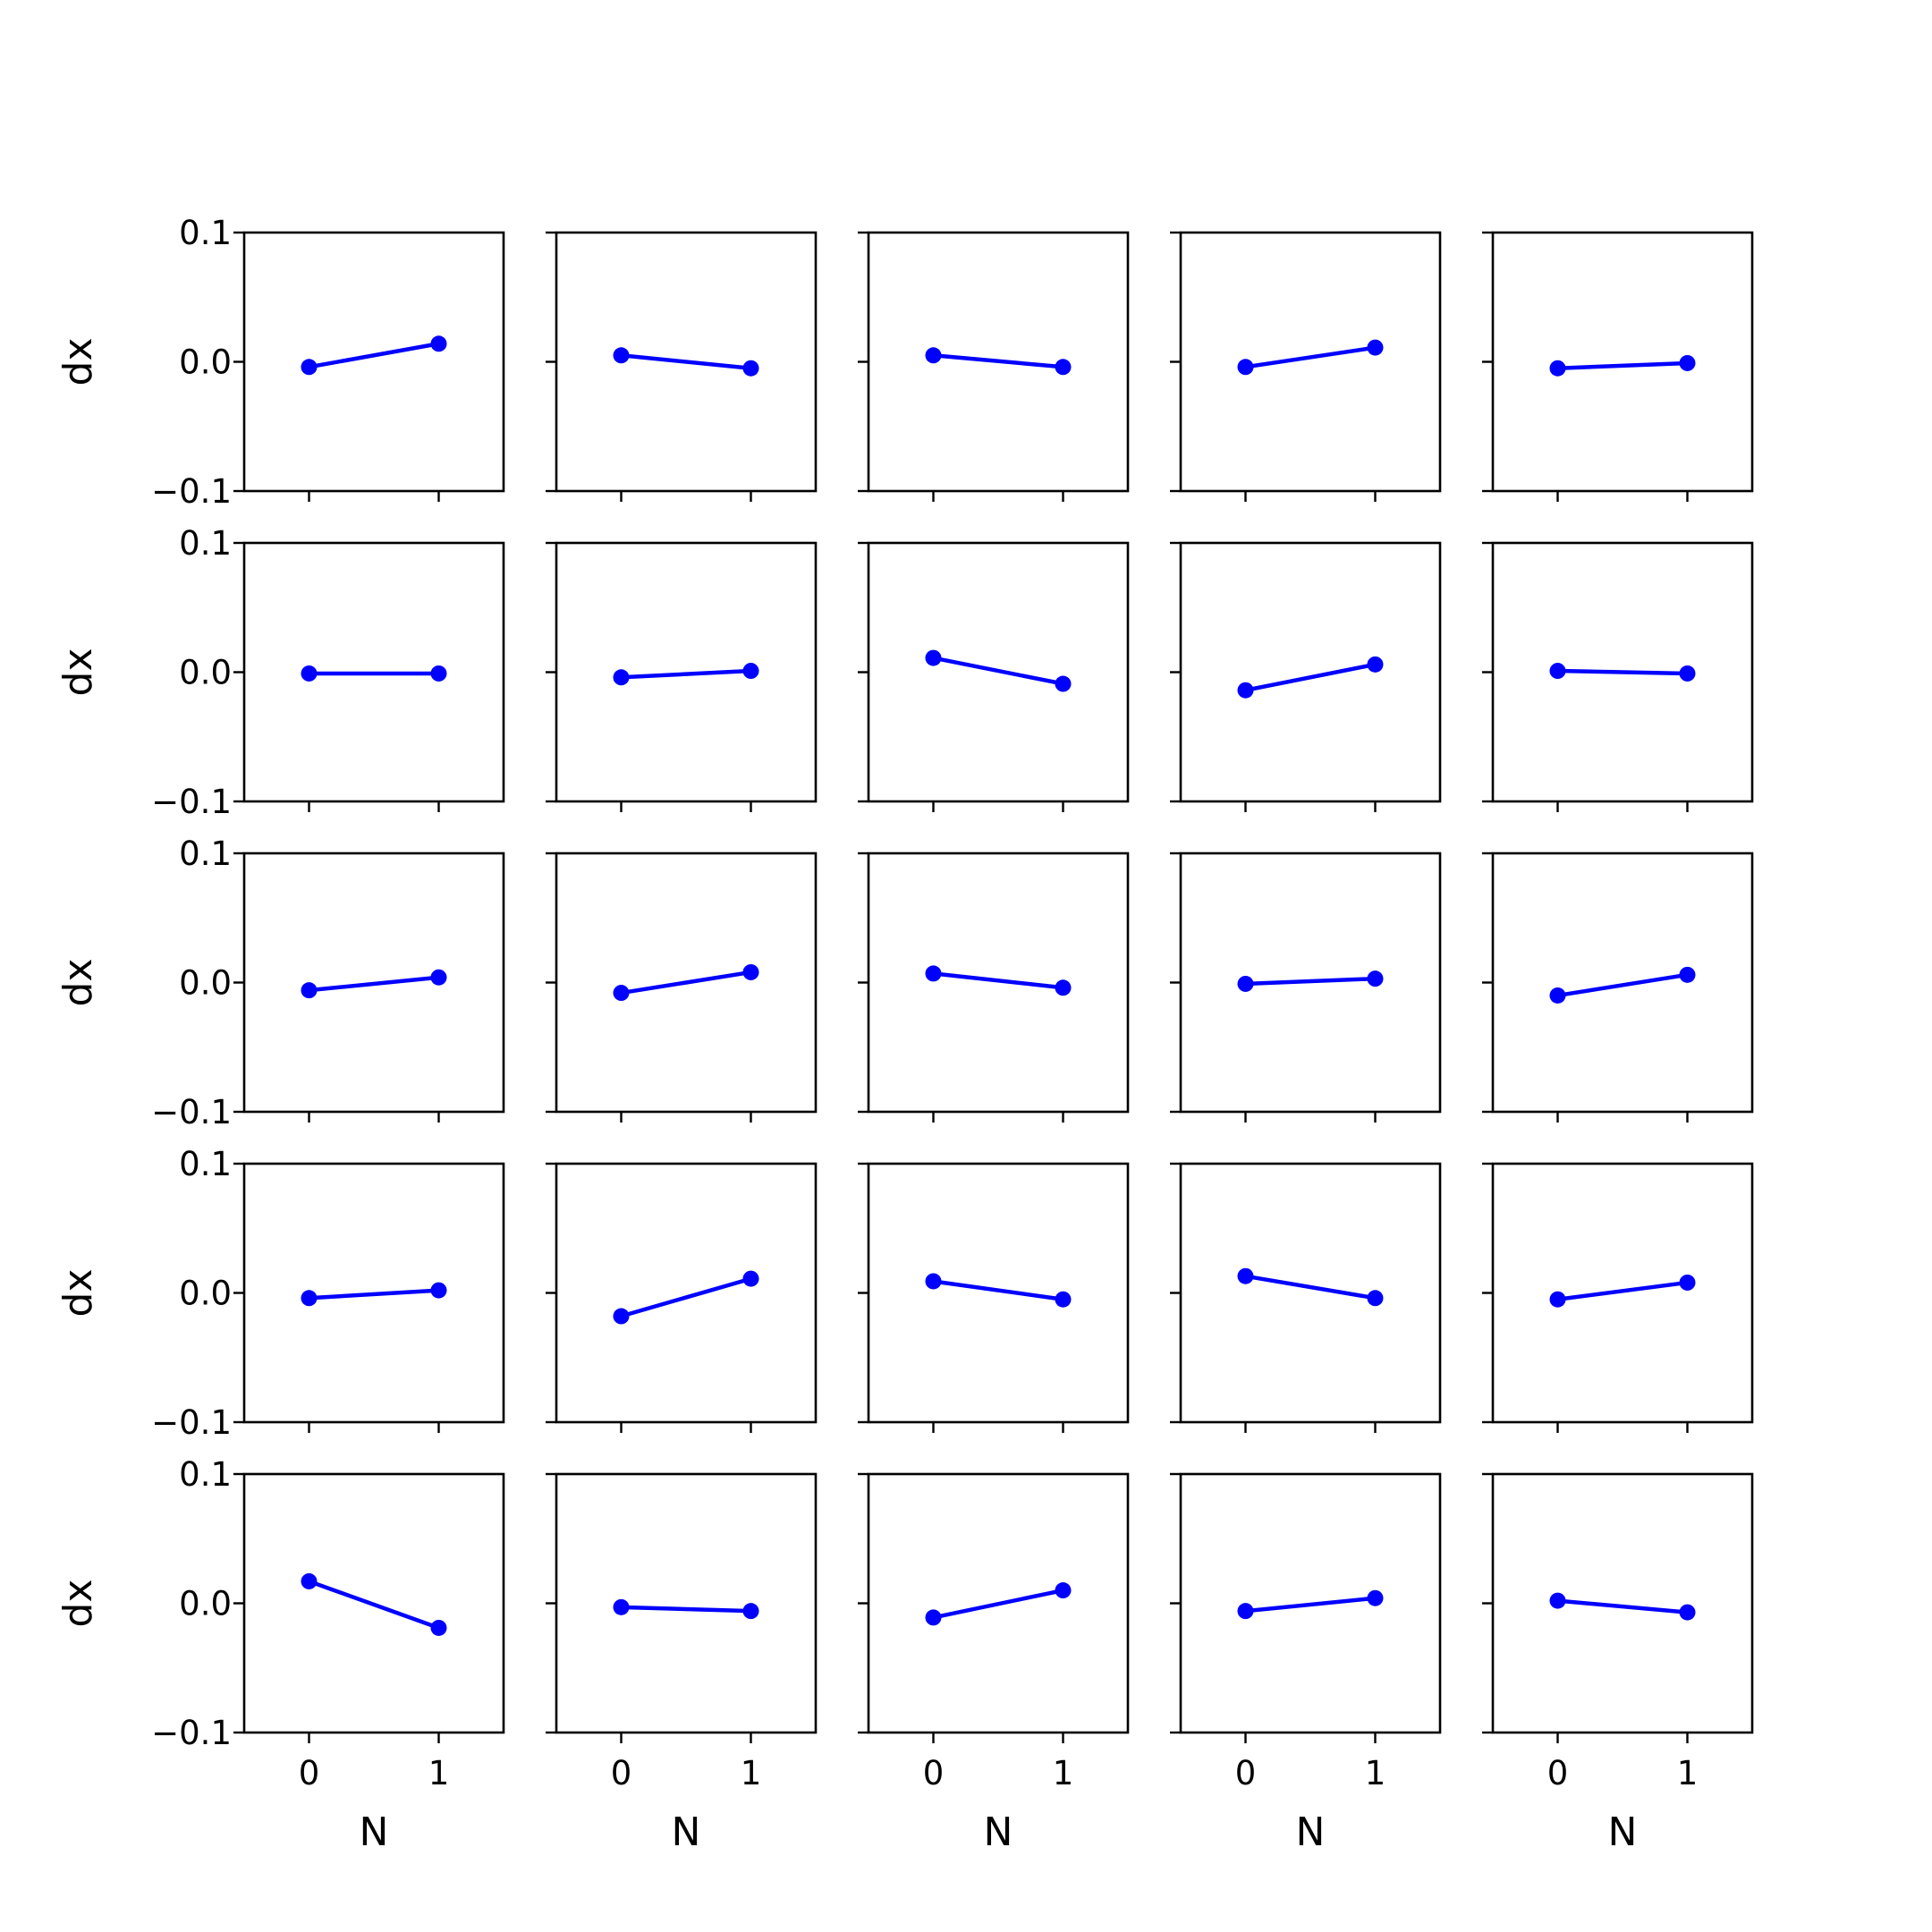 The image size is (1932, 1932). I want to click on panel-r4-c5, so click(1618, 1297).